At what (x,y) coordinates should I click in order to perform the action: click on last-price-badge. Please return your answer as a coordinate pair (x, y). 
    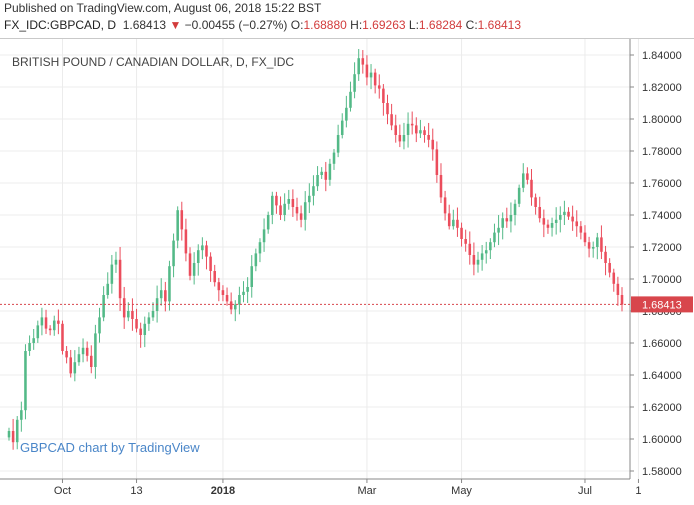
    Looking at the image, I should click on (662, 304).